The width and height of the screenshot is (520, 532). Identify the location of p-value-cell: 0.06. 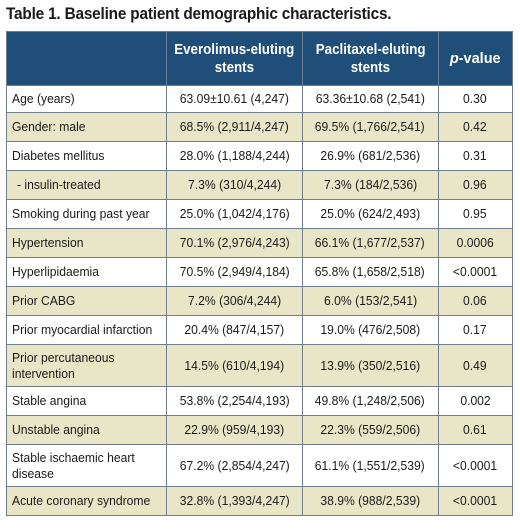
(475, 301).